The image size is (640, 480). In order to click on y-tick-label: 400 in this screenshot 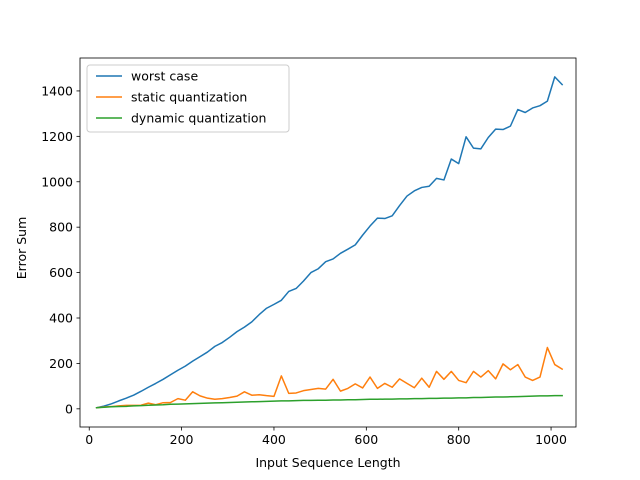, I will do `click(61, 318)`.